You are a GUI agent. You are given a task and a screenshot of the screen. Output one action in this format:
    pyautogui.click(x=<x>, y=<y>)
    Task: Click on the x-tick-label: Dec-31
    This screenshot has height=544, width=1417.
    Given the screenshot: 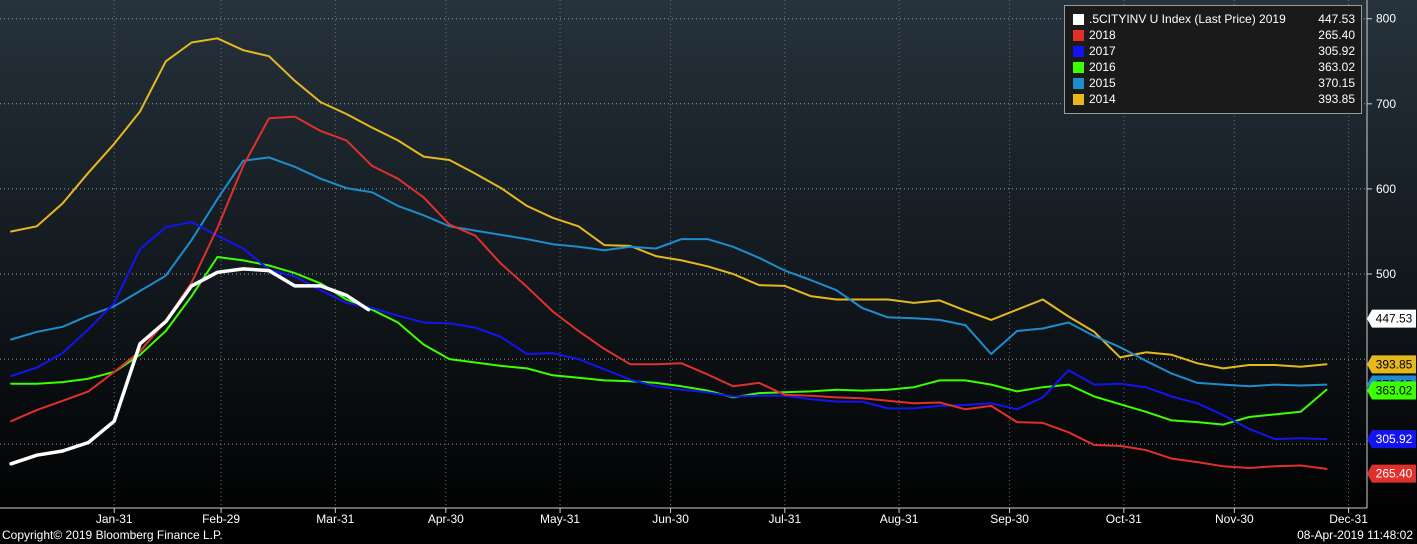 What is the action you would take?
    pyautogui.click(x=1348, y=519)
    